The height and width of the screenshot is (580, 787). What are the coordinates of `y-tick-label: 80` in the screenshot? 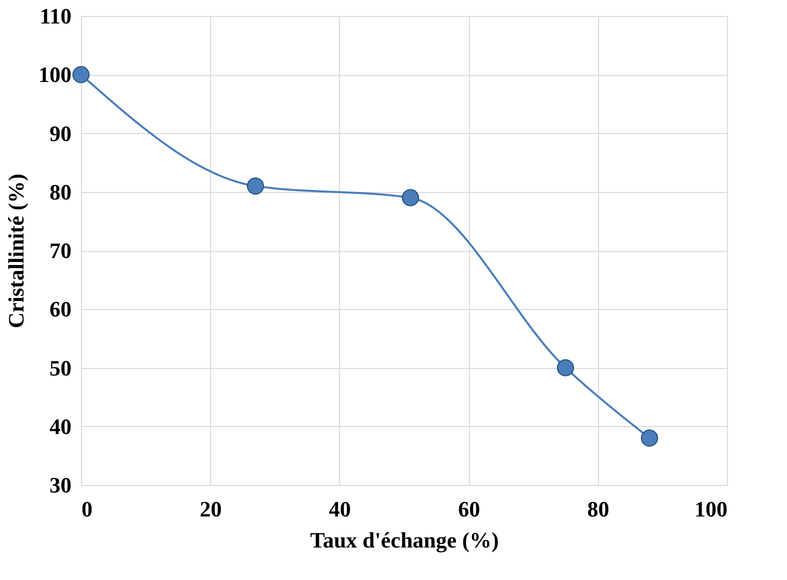 It's located at (61, 191).